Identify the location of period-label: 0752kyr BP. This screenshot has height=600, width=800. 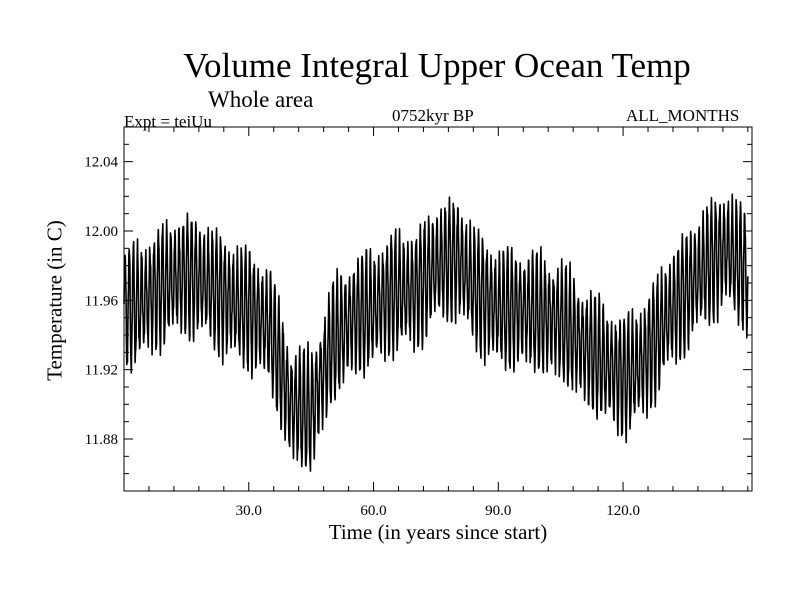
(433, 115).